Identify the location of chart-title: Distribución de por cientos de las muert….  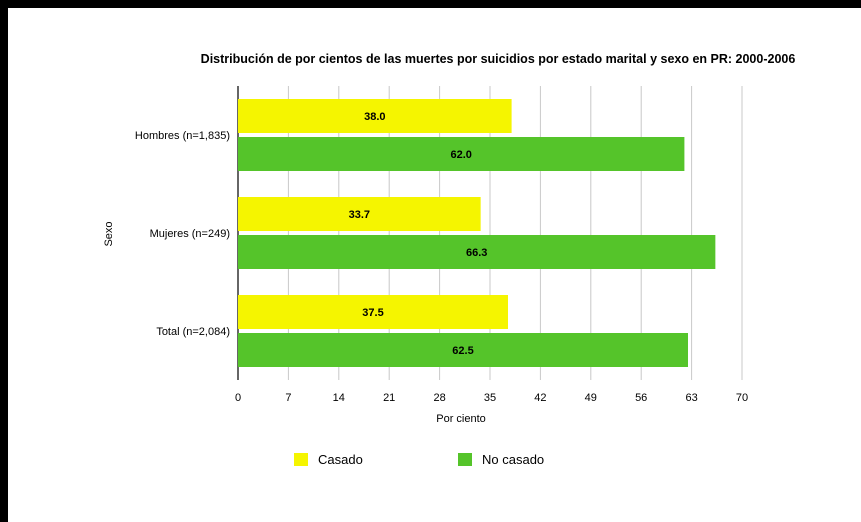
(498, 59).